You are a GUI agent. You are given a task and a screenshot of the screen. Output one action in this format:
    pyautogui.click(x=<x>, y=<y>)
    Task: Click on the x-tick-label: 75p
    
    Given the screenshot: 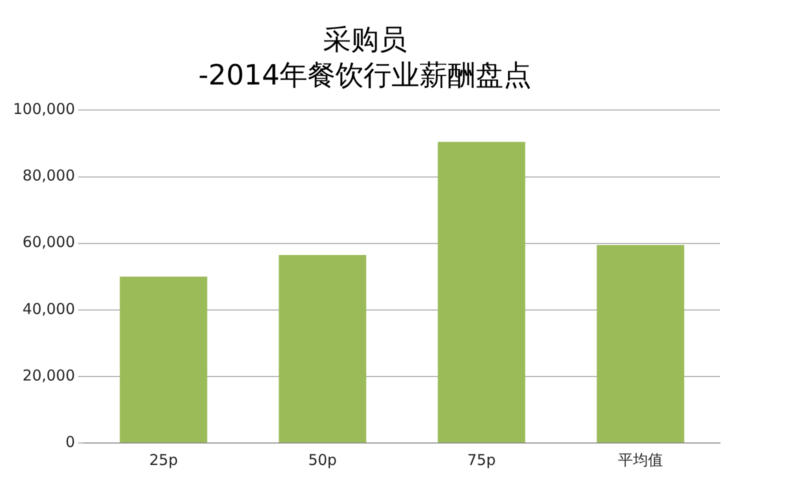 What is the action you would take?
    pyautogui.click(x=481, y=459)
    